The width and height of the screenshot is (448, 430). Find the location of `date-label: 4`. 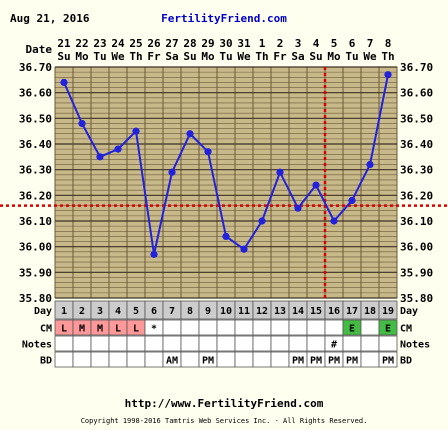

date-label: 4 is located at coordinates (316, 43).